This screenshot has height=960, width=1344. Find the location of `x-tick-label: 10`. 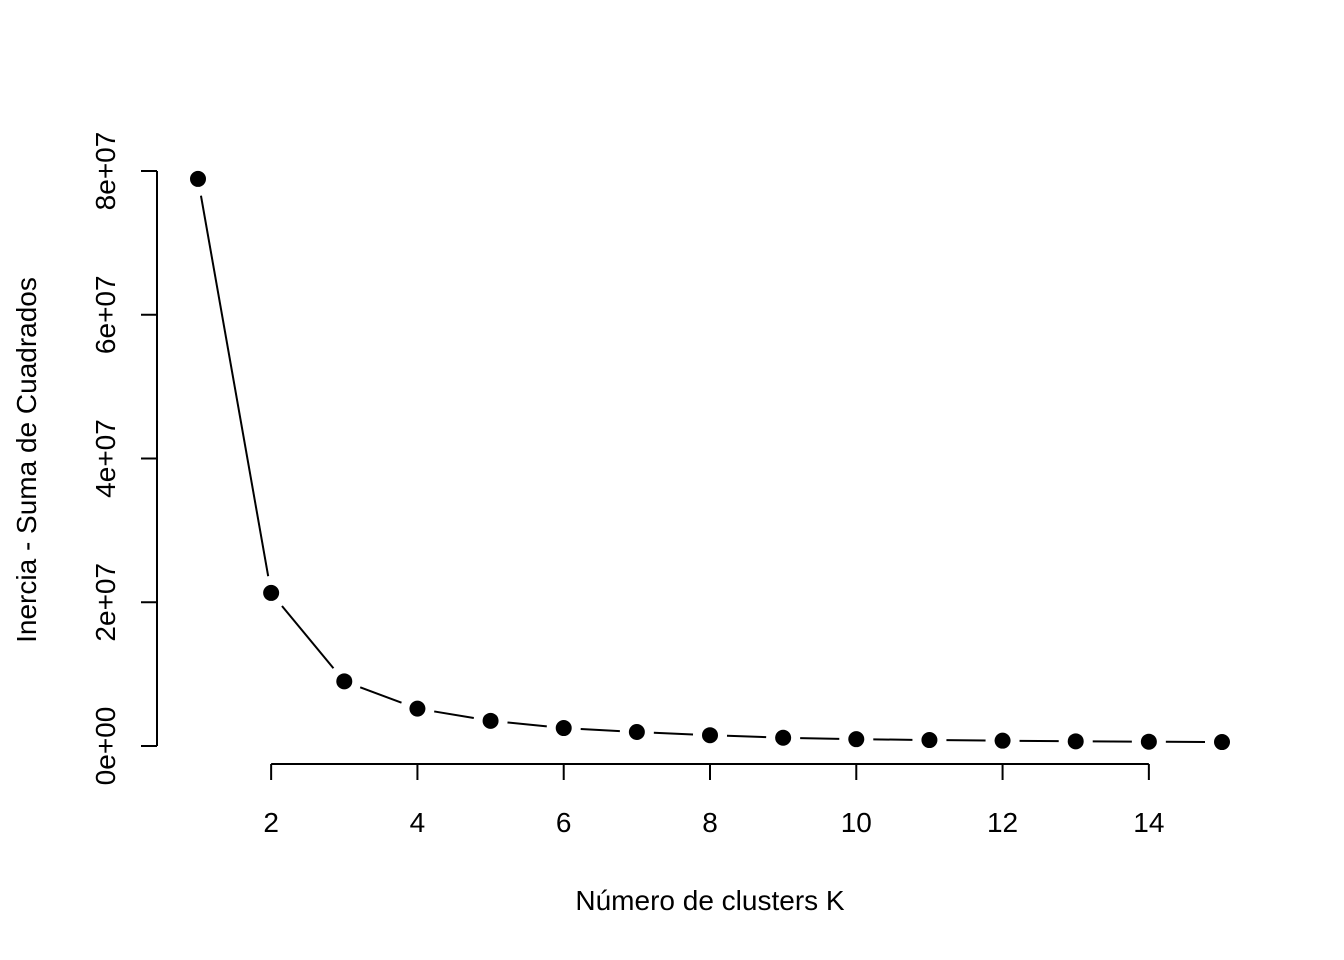

x-tick-label: 10 is located at coordinates (856, 822).